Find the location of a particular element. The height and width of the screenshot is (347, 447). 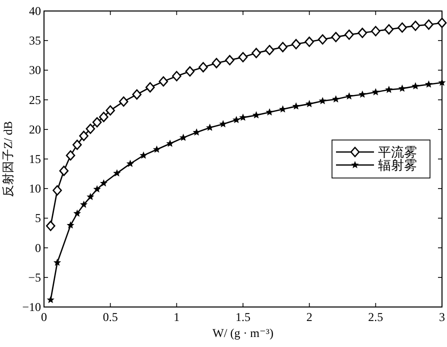

xlabel: W/ (g · m⁻³) is located at coordinates (243, 333).